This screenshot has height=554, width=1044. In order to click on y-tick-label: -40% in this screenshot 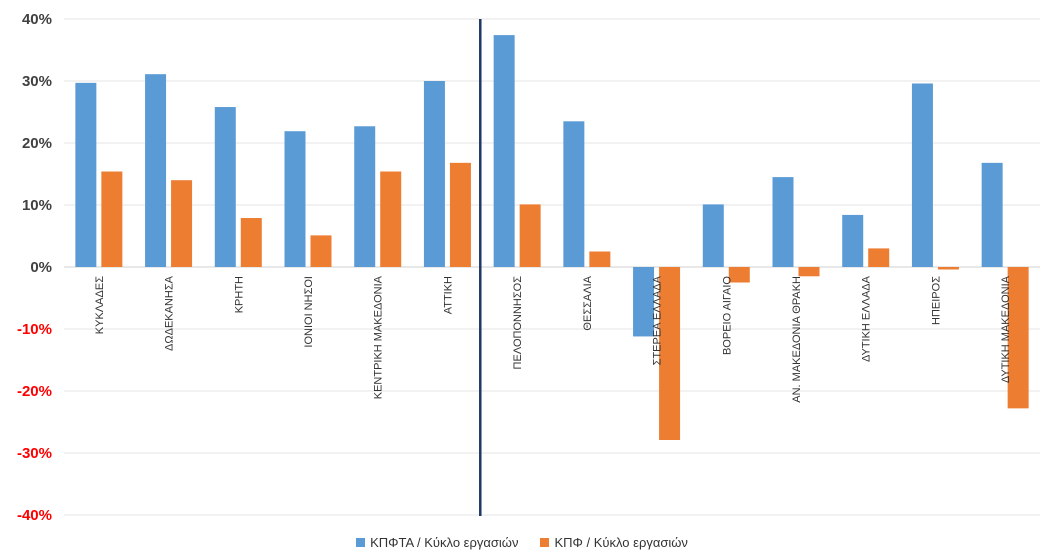, I will do `click(34, 515)`.